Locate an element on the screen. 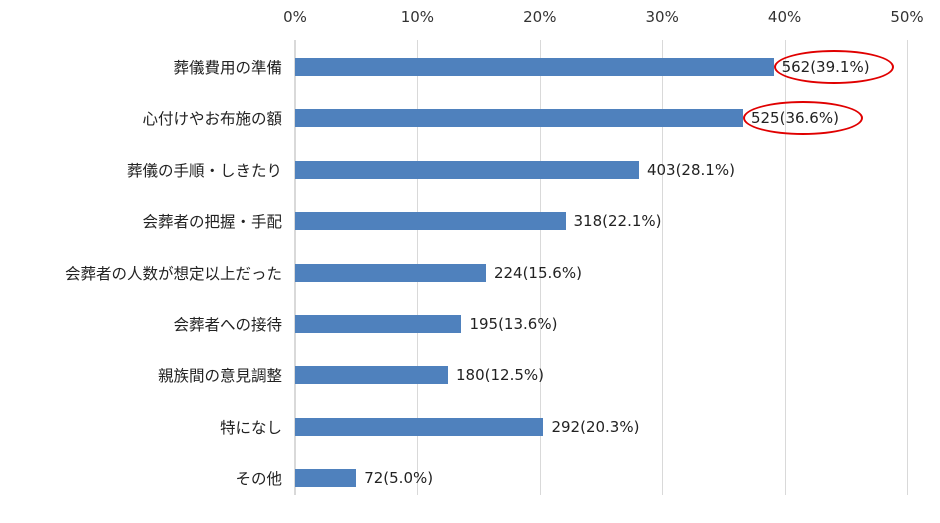 Image resolution: width=940 pixels, height=523 pixels. x-tick-label: 20% is located at coordinates (540, 17).